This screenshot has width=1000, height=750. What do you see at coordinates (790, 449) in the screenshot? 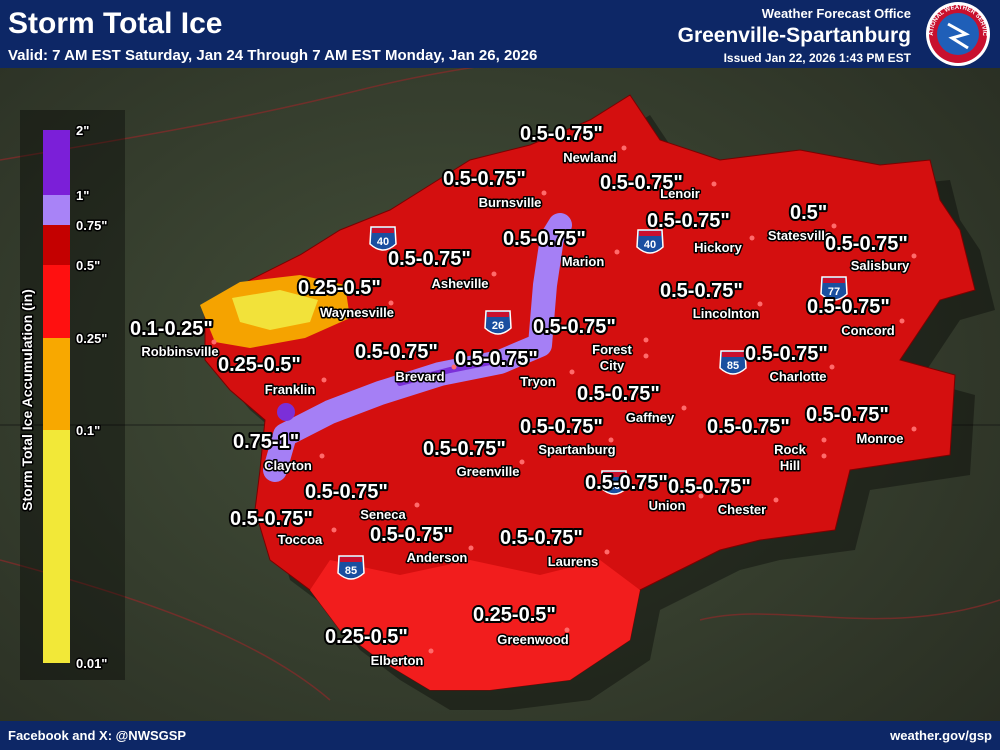
I see `city-label: Rock` at bounding box center [790, 449].